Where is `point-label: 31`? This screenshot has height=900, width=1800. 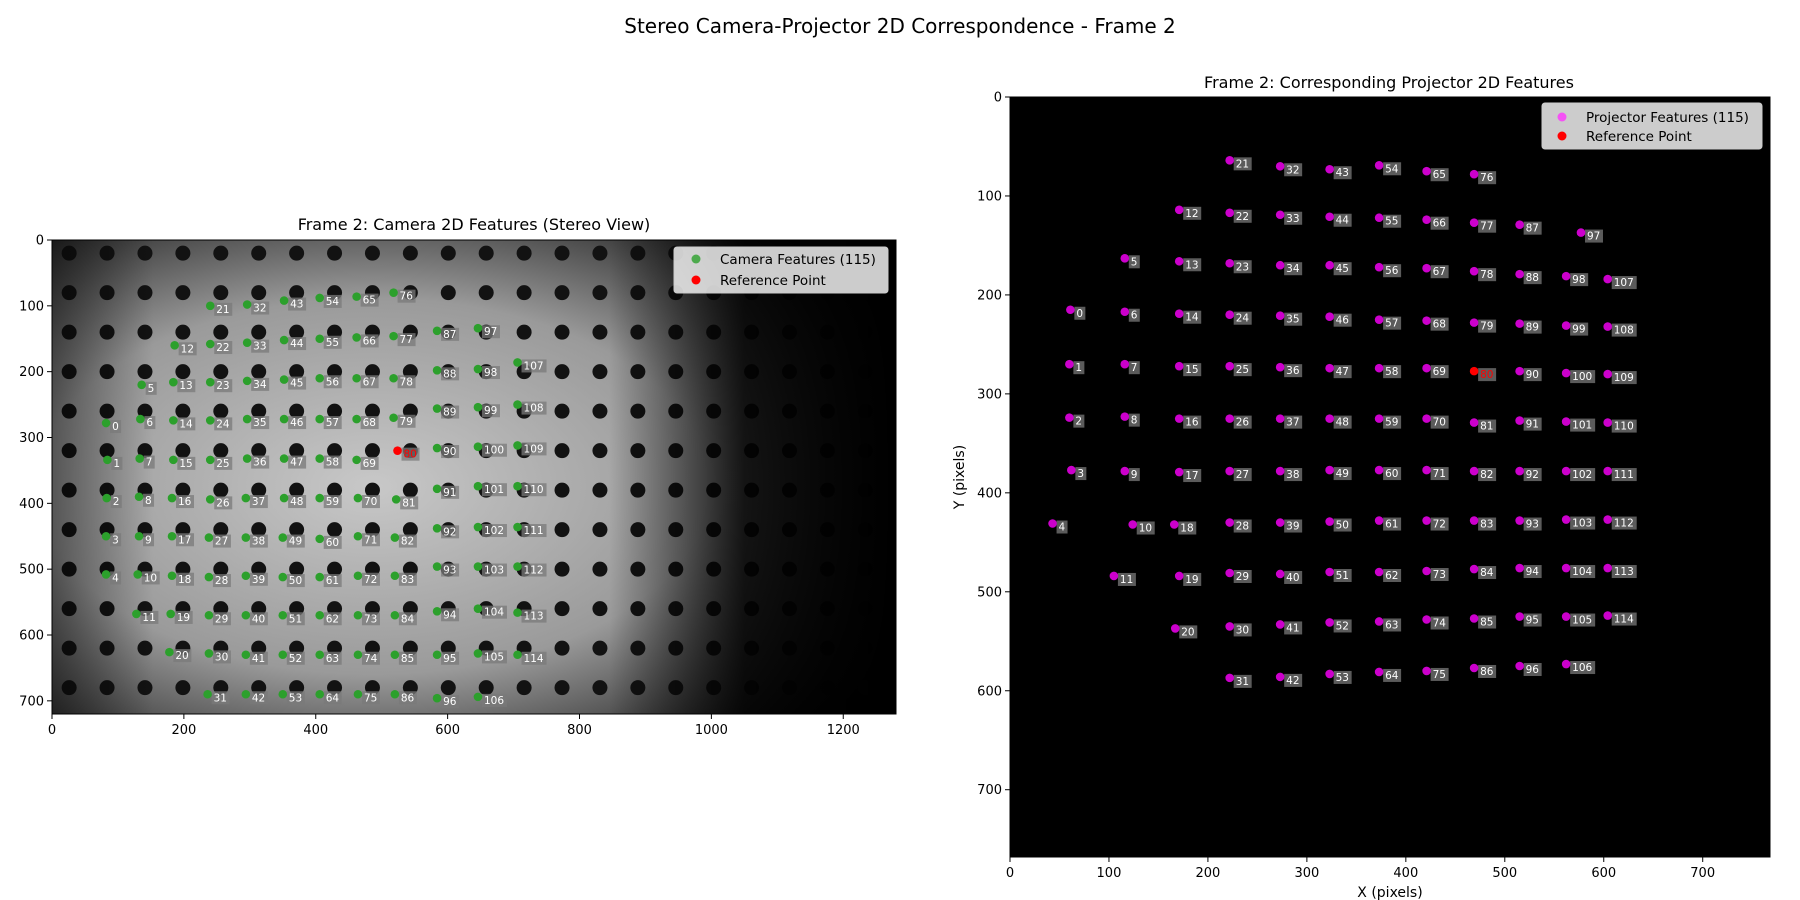
point-label: 31 is located at coordinates (1242, 682).